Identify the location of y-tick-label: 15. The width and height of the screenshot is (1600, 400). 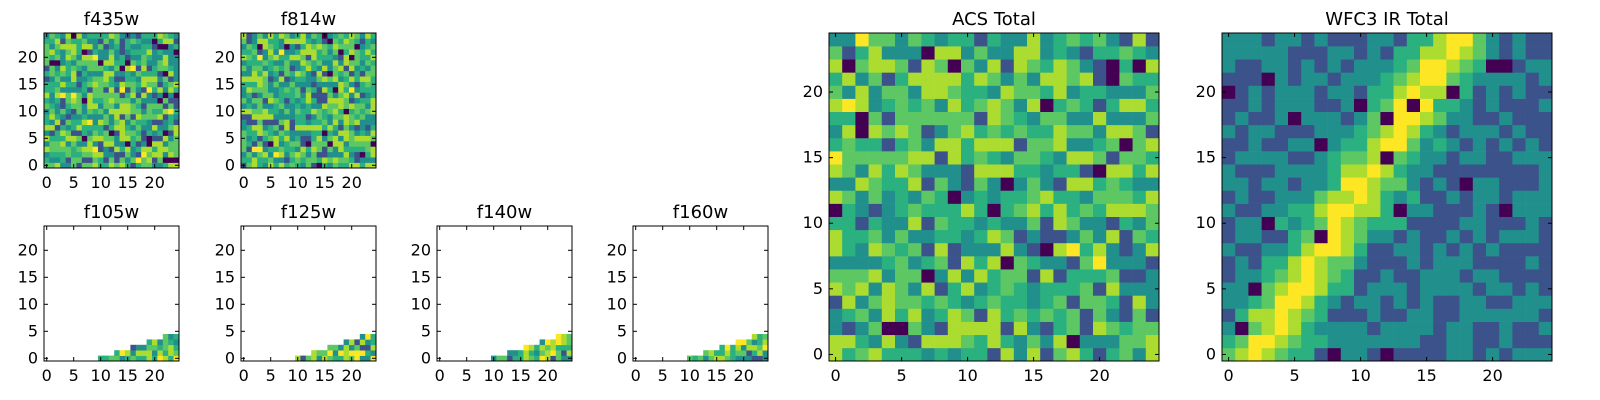
(225, 276).